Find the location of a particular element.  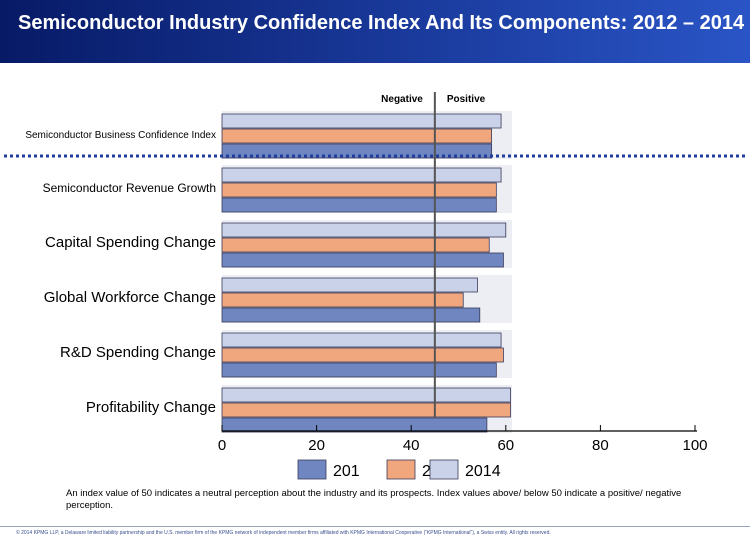

x-tick-label: 20 is located at coordinates (316, 445).